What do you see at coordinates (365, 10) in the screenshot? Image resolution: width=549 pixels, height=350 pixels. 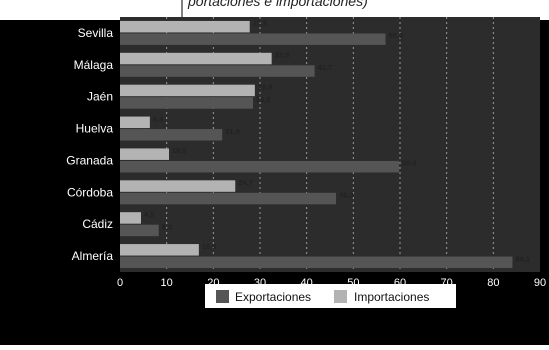 I see `title-strip` at bounding box center [365, 10].